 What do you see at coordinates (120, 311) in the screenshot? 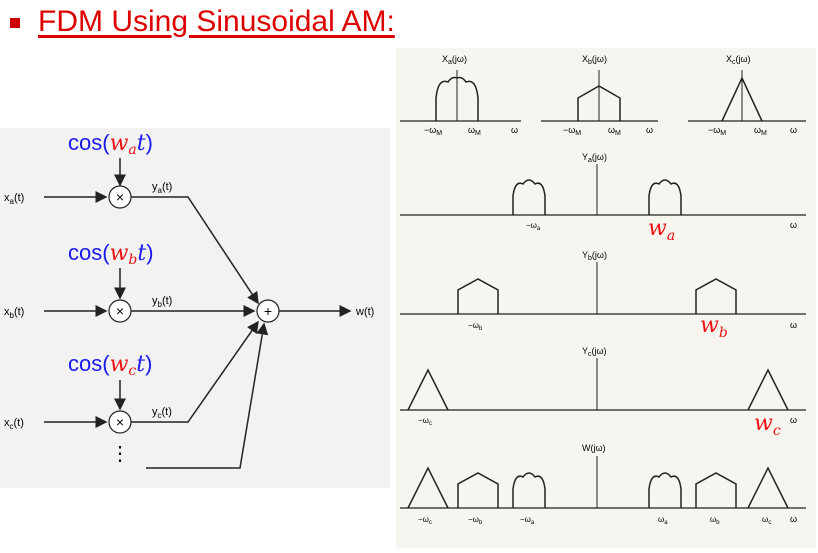
I see `multiplier-b-symbol: ×` at bounding box center [120, 311].